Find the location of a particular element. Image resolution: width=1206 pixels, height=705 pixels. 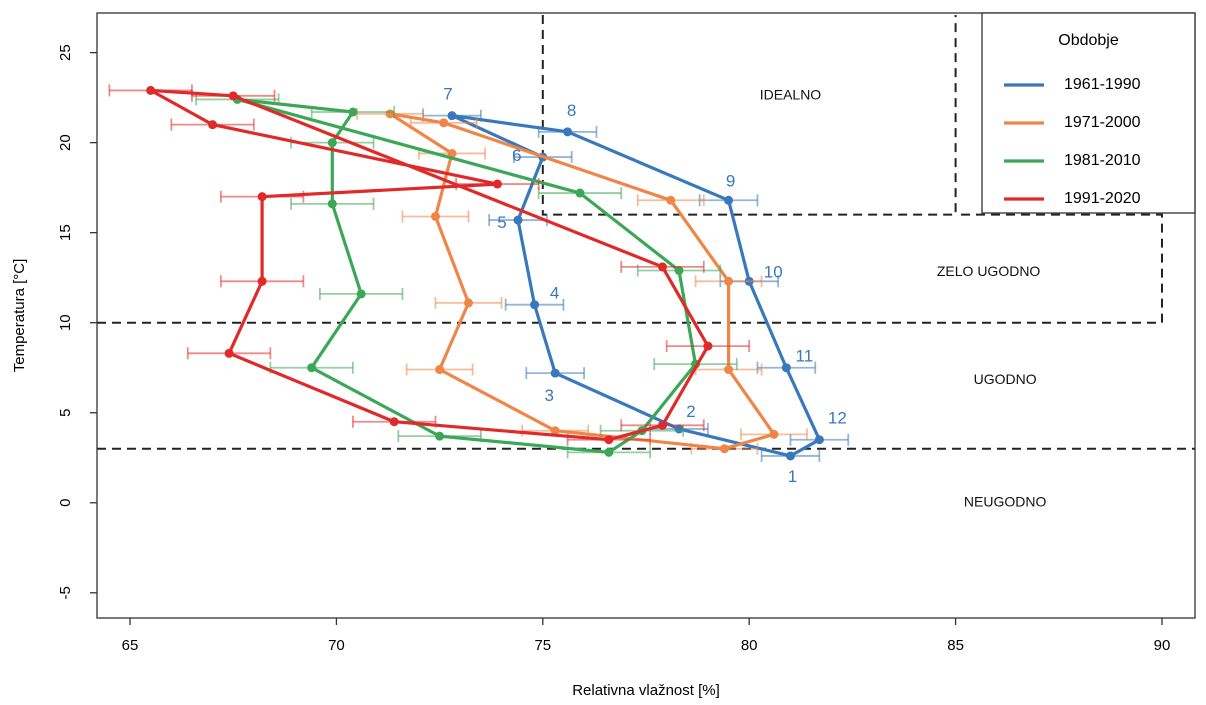

zelo-ugodno-boundary is located at coordinates (630, 268).